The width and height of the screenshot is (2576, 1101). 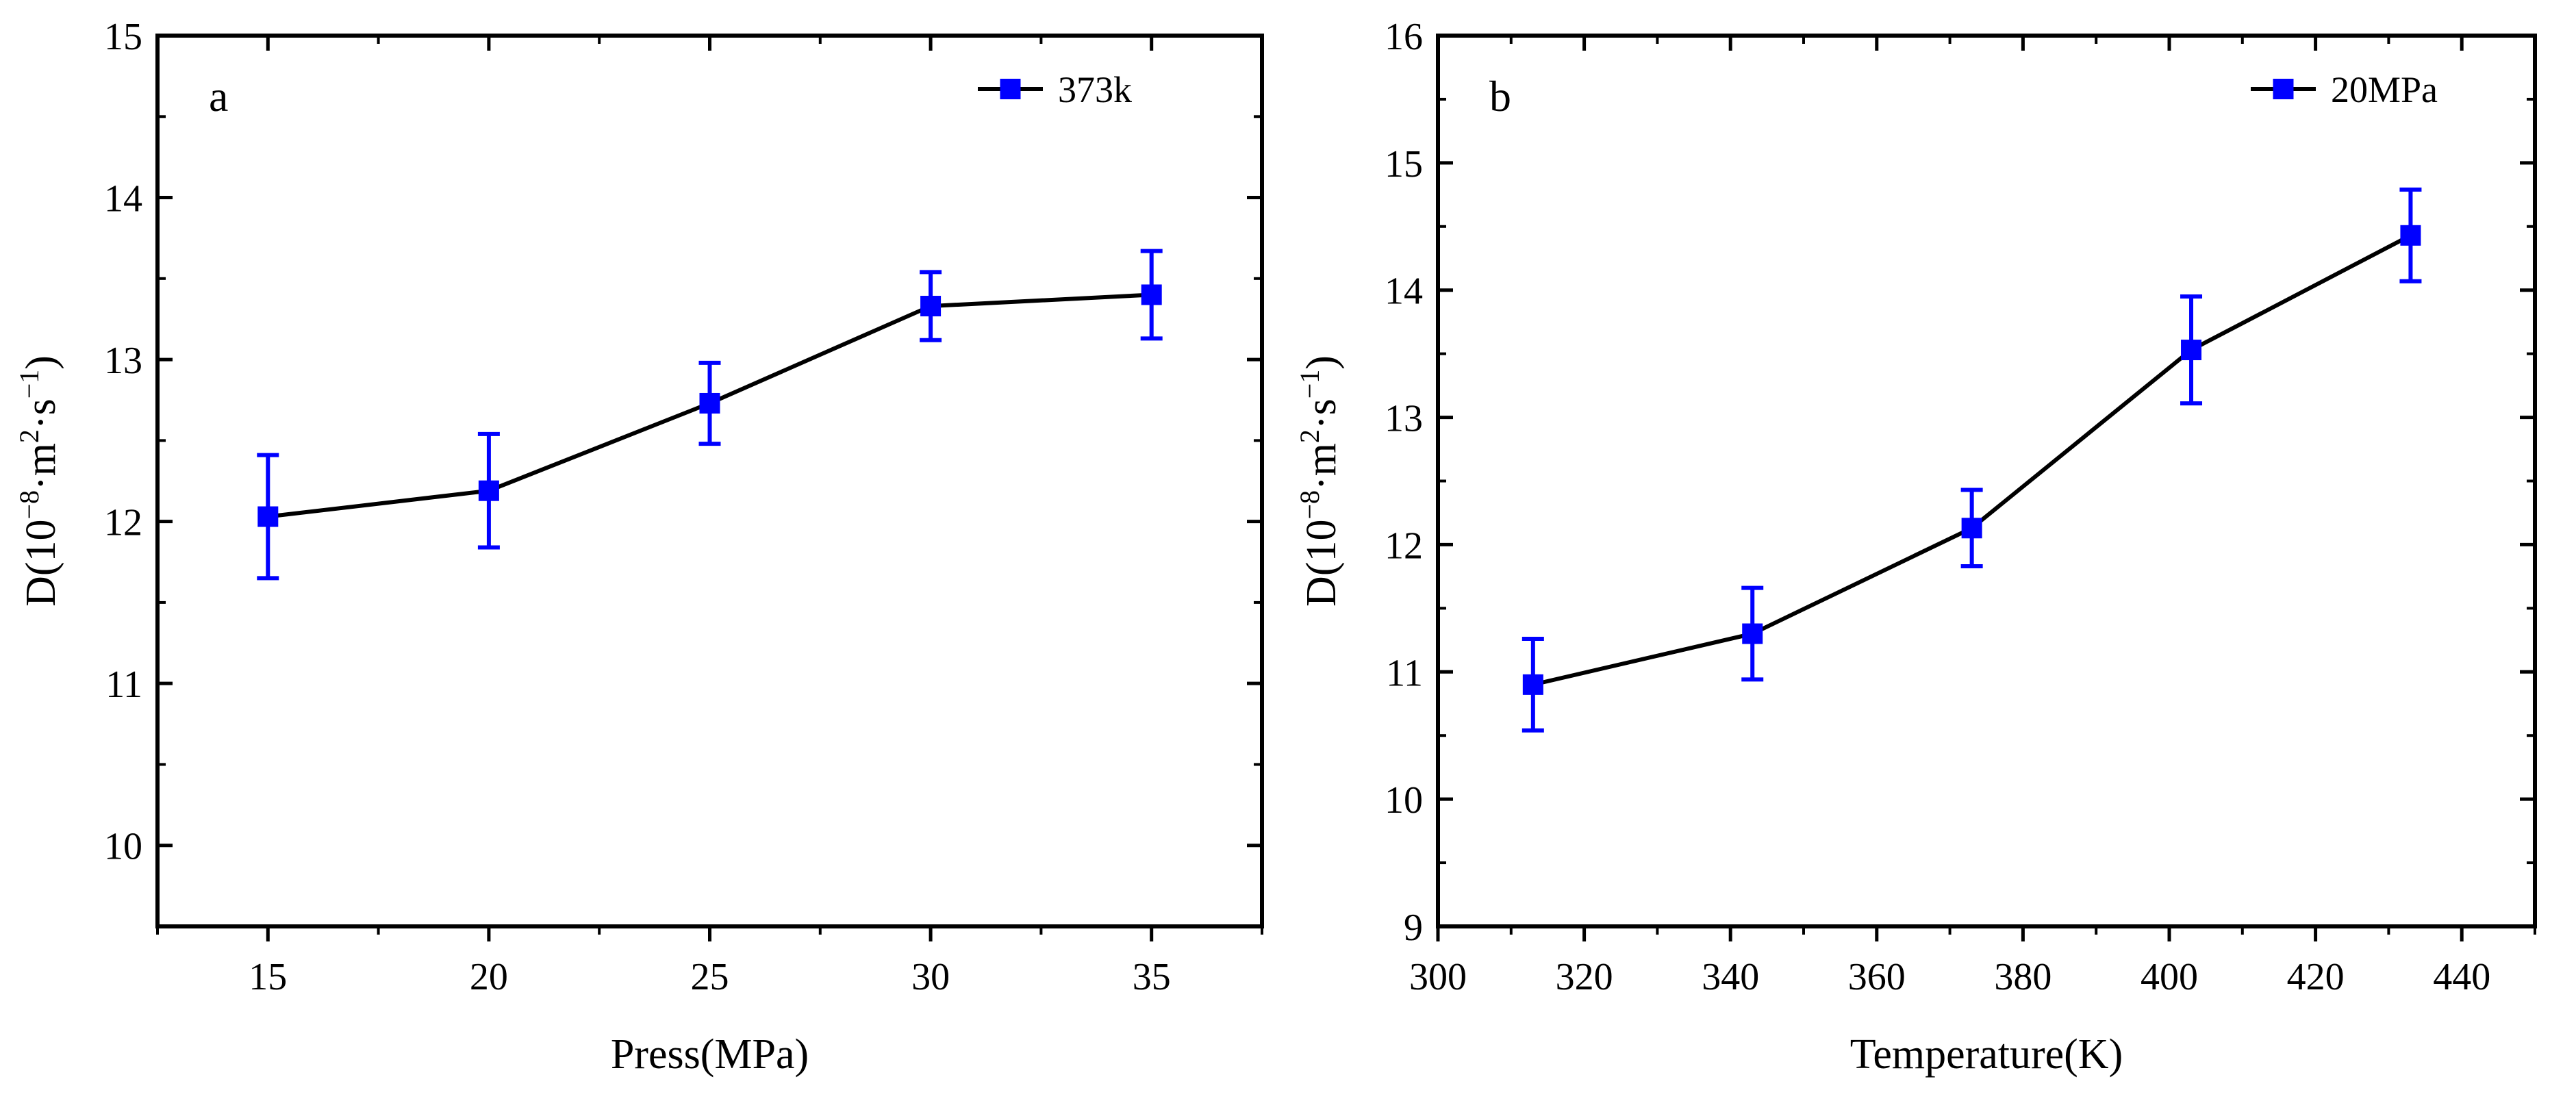 I want to click on x-tick-label: 25, so click(x=710, y=977).